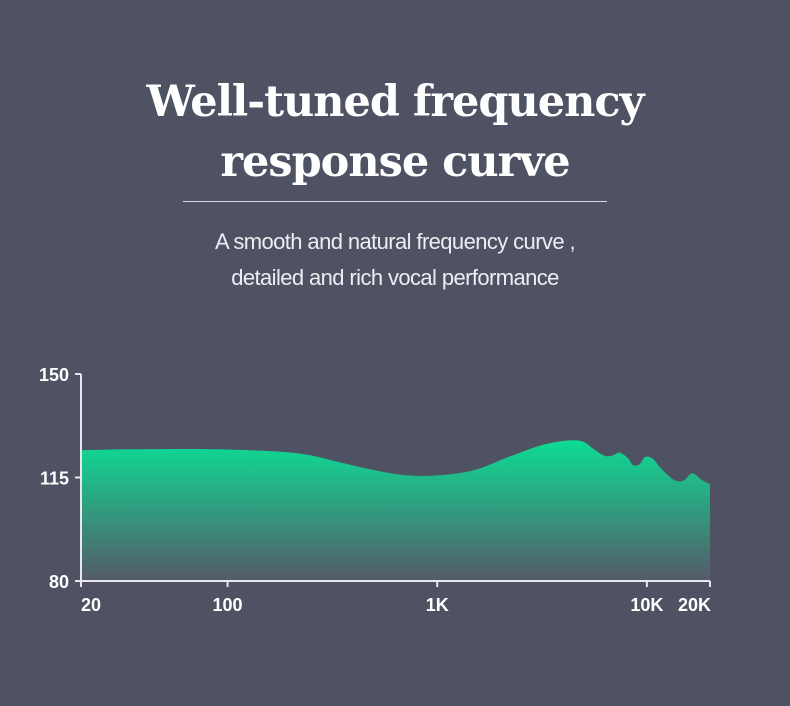  I want to click on title-line-1: Well-tuned frequency, so click(395, 102).